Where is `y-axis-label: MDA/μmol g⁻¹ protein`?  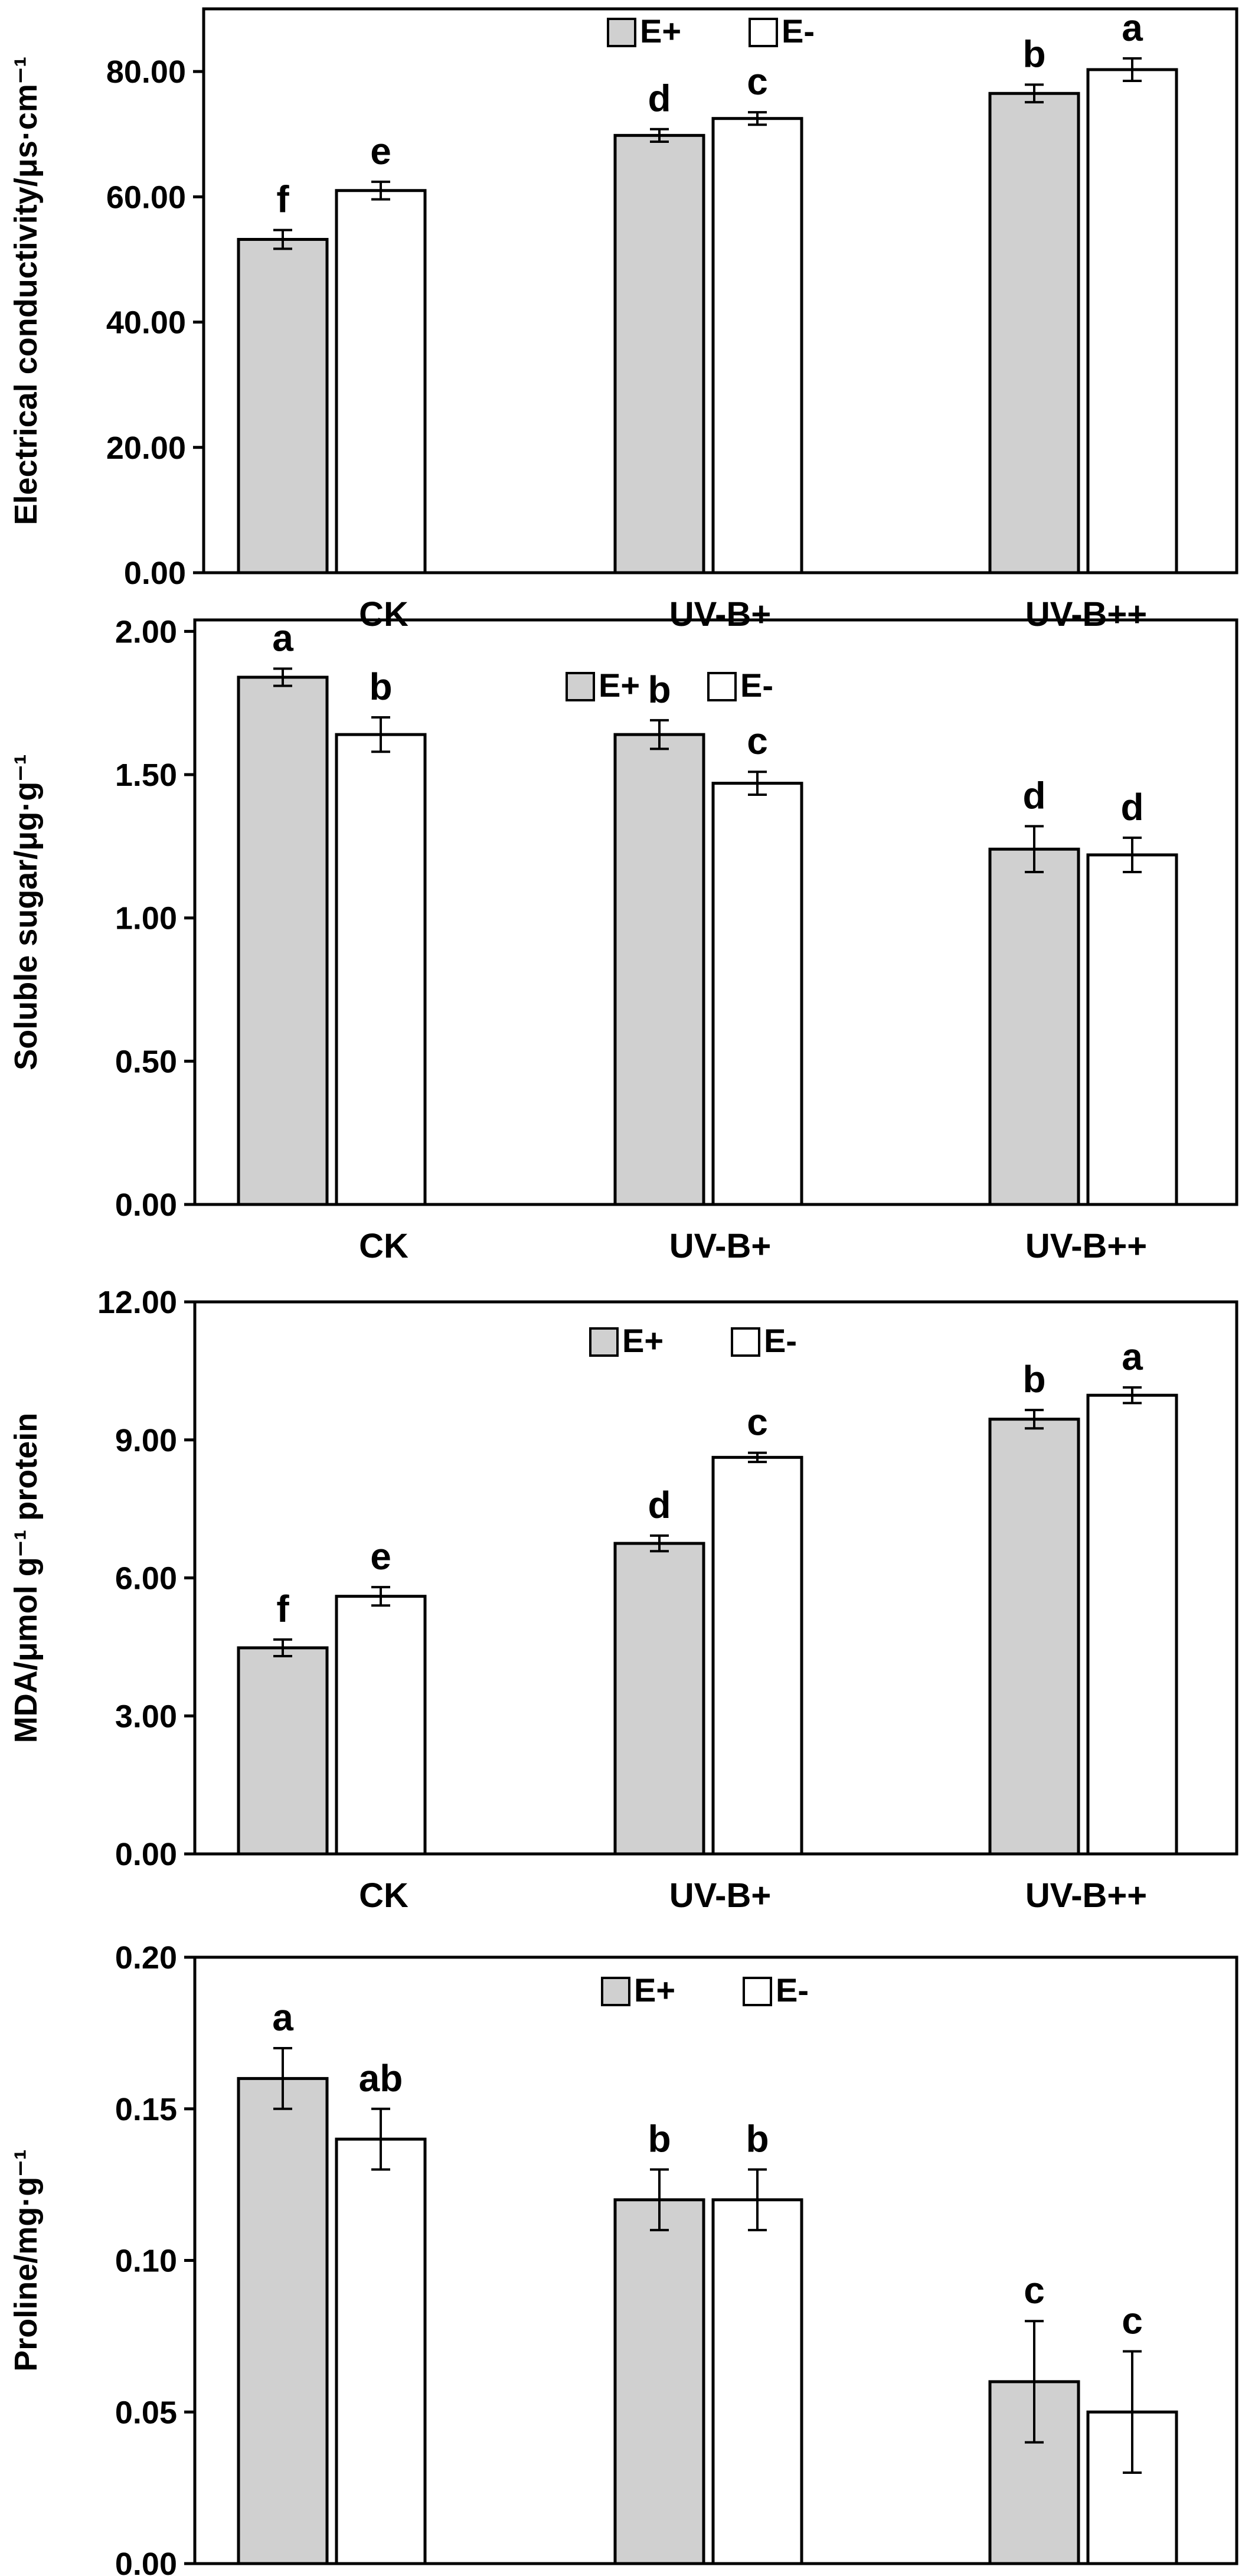 y-axis-label: MDA/μmol g⁻¹ protein is located at coordinates (26, 1578).